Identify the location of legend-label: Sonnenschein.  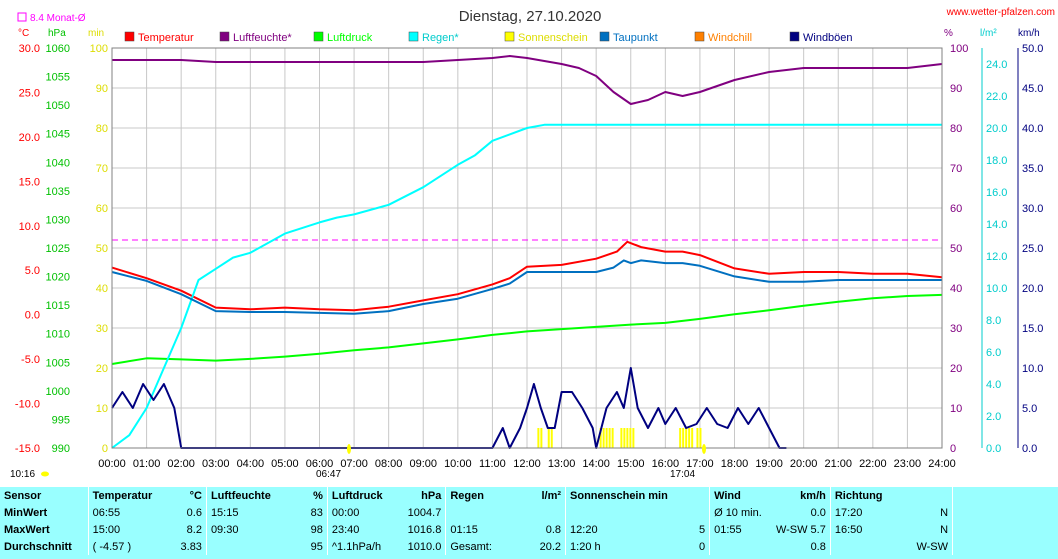
(553, 38).